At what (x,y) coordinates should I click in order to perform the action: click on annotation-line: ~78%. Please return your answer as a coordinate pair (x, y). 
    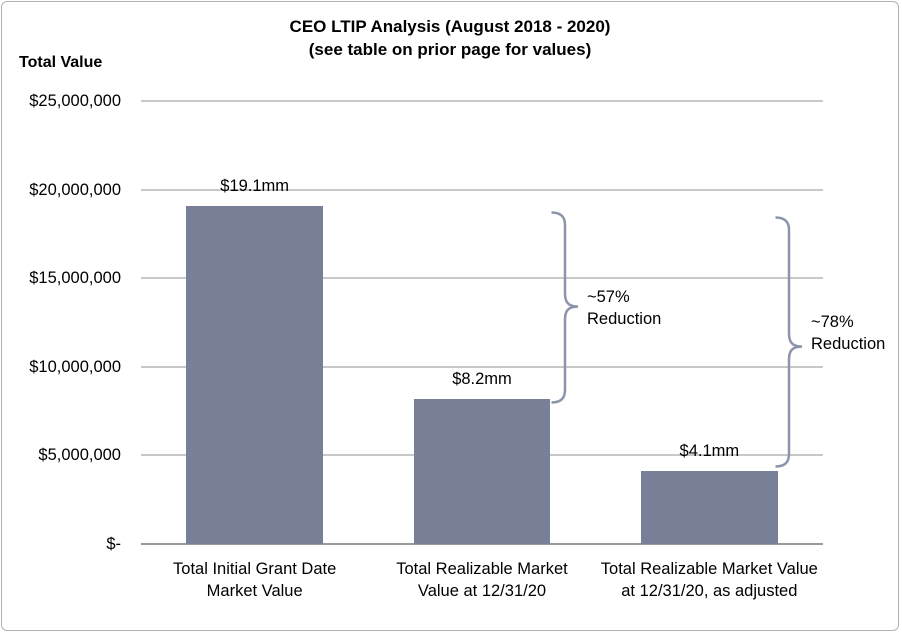
    Looking at the image, I should click on (832, 322).